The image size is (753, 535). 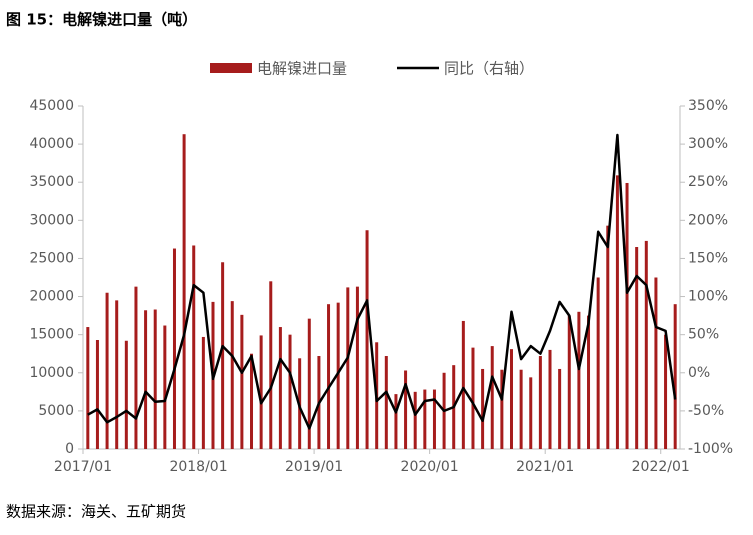 I want to click on legend-swatch, so click(x=231, y=68).